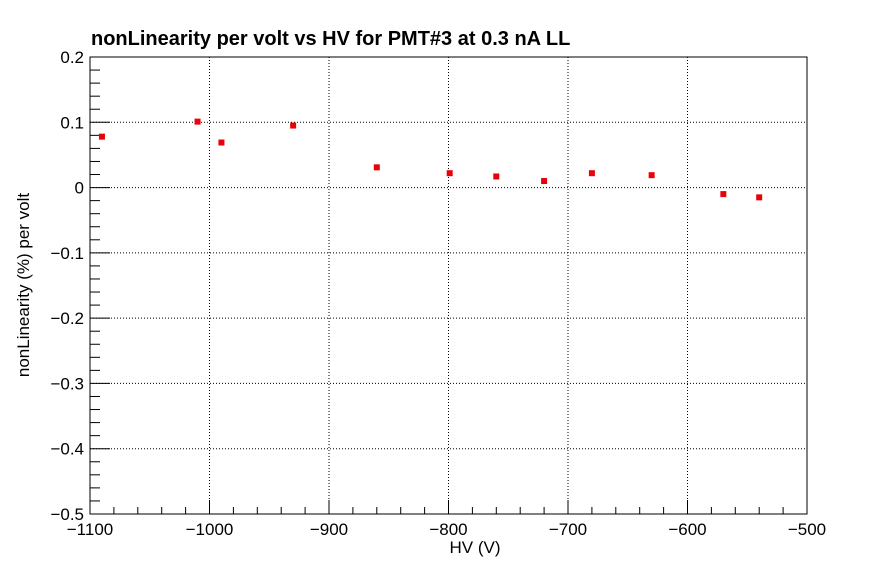 This screenshot has width=896, height=572. Describe the element at coordinates (67, 286) in the screenshot. I see `y-tick-labels: 0.2 0.1 0 −0.1 −0.2 −0.3 −0.4 −0.5` at that location.